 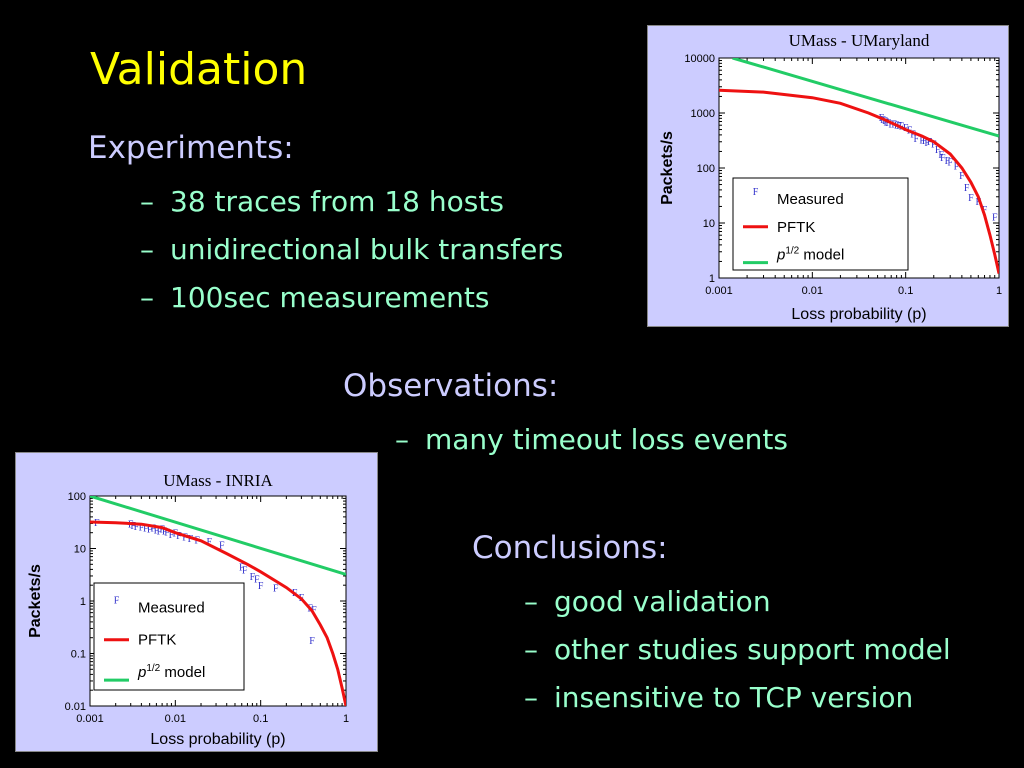 I want to click on bullet-text: good validation, so click(x=662, y=601).